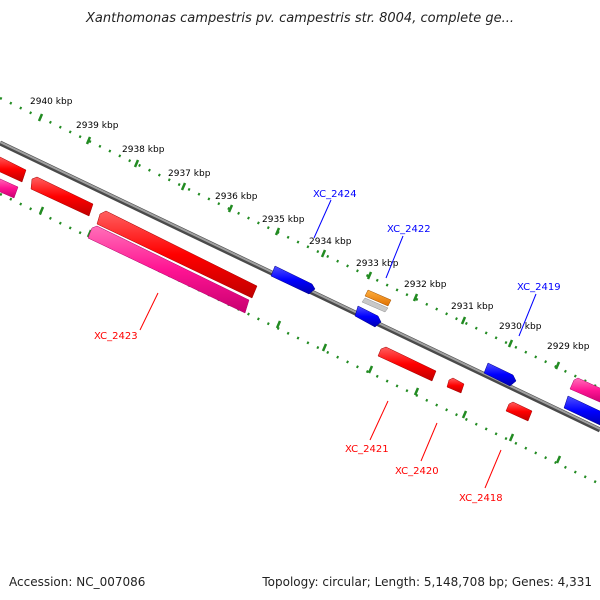 The height and width of the screenshot is (600, 600). What do you see at coordinates (409, 229) in the screenshot?
I see `gene-label-xc2422: XC_2422` at bounding box center [409, 229].